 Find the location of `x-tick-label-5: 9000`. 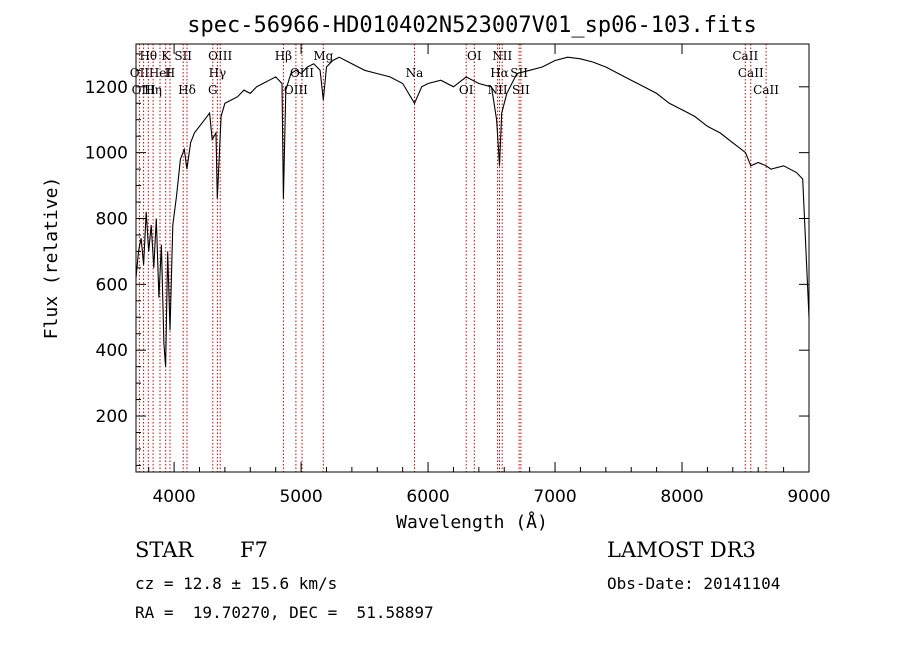

x-tick-label-5: 9000 is located at coordinates (808, 497).